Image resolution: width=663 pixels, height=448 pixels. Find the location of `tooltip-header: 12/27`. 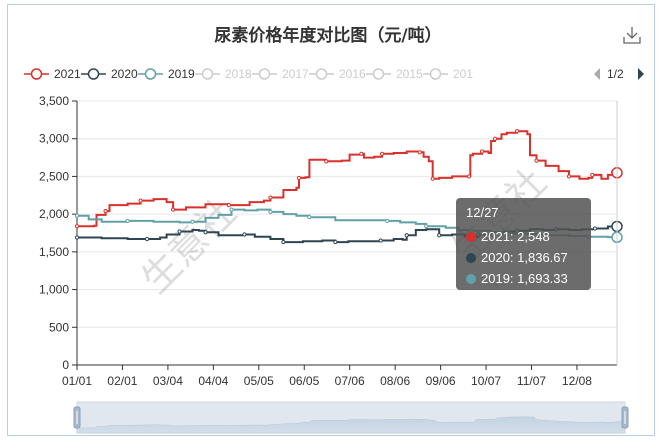

tooltip-header: 12/27 is located at coordinates (482, 212).